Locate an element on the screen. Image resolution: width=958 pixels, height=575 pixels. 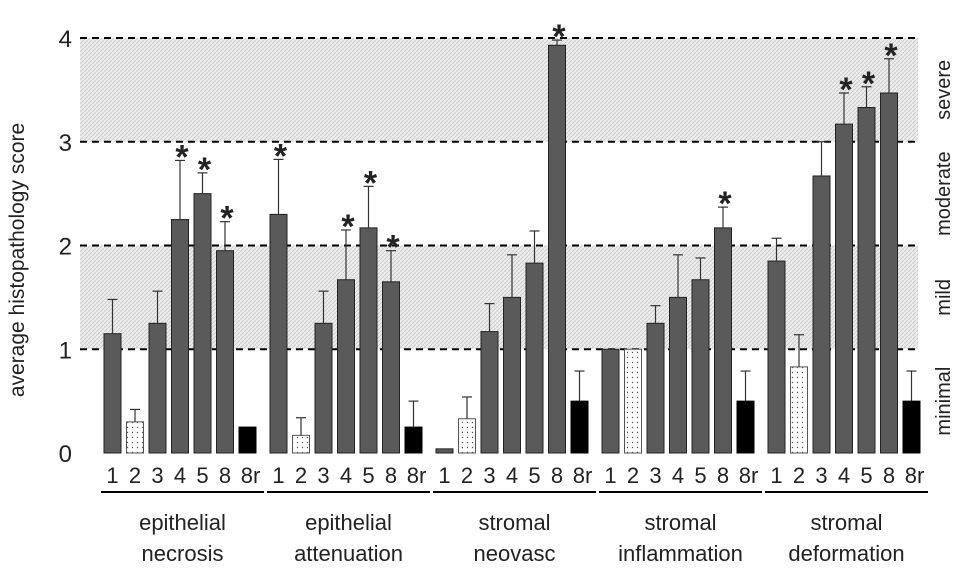
severity-label: severe is located at coordinates (944, 90).